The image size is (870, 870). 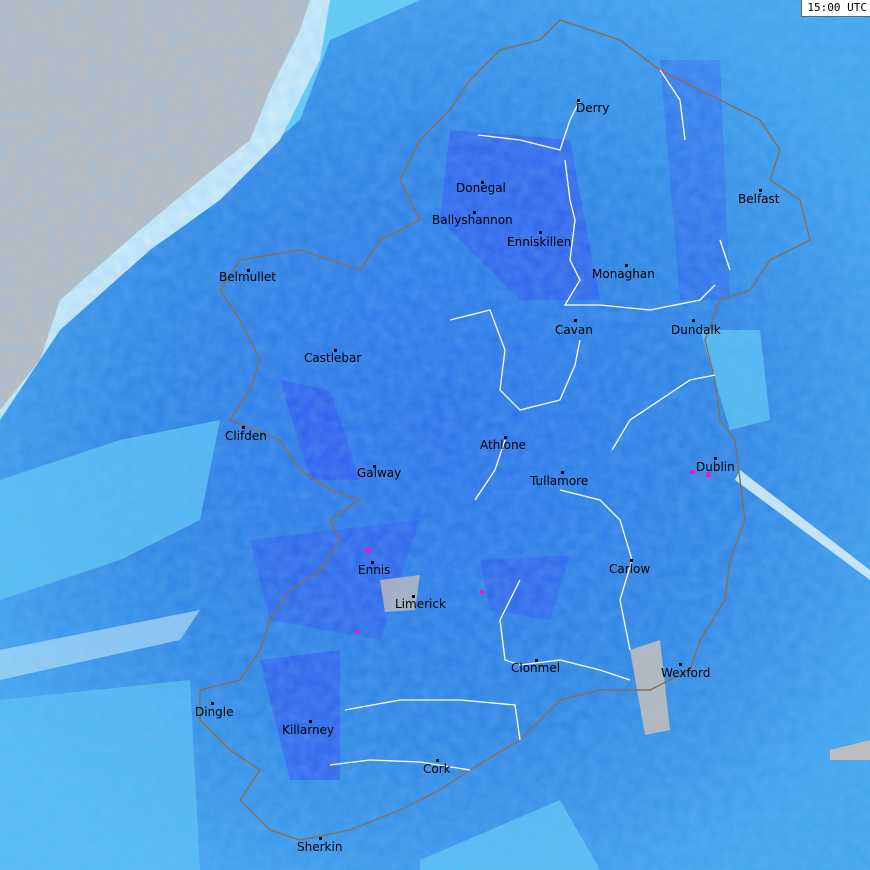 I want to click on city-dundalk: Dundalk, so click(x=696, y=328).